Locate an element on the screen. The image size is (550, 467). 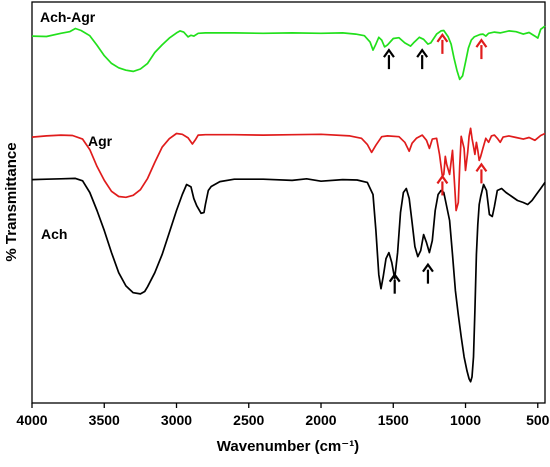
x-tick-label: 1000 is located at coordinates (465, 420).